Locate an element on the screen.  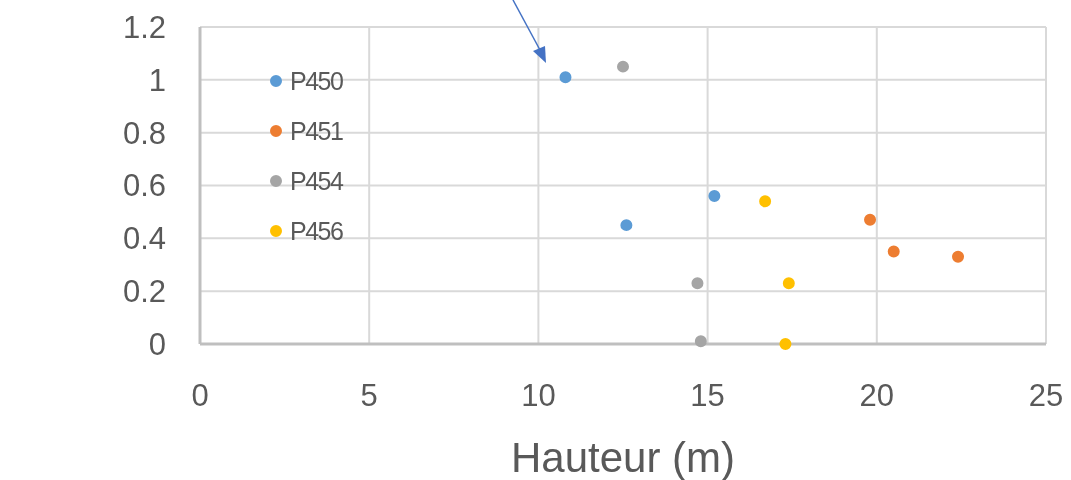
x-tick-label: 25 is located at coordinates (1046, 395).